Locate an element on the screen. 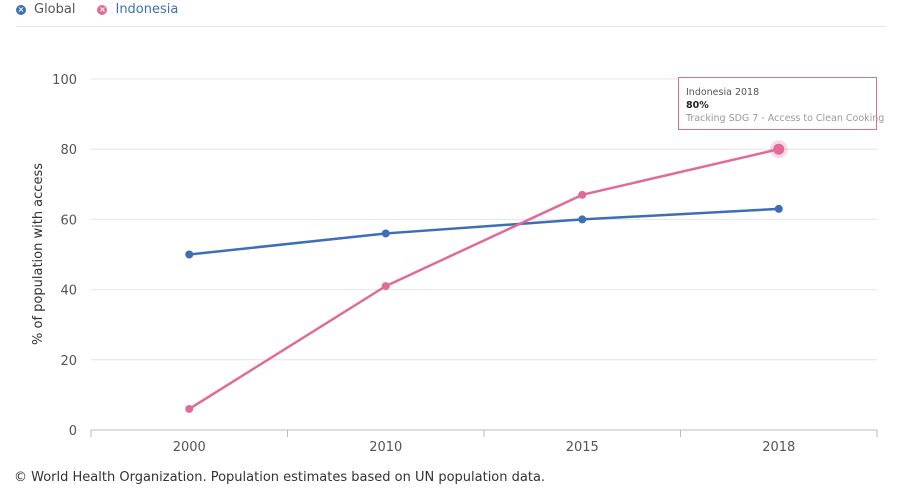  legend-label: Indonesia is located at coordinates (147, 9).